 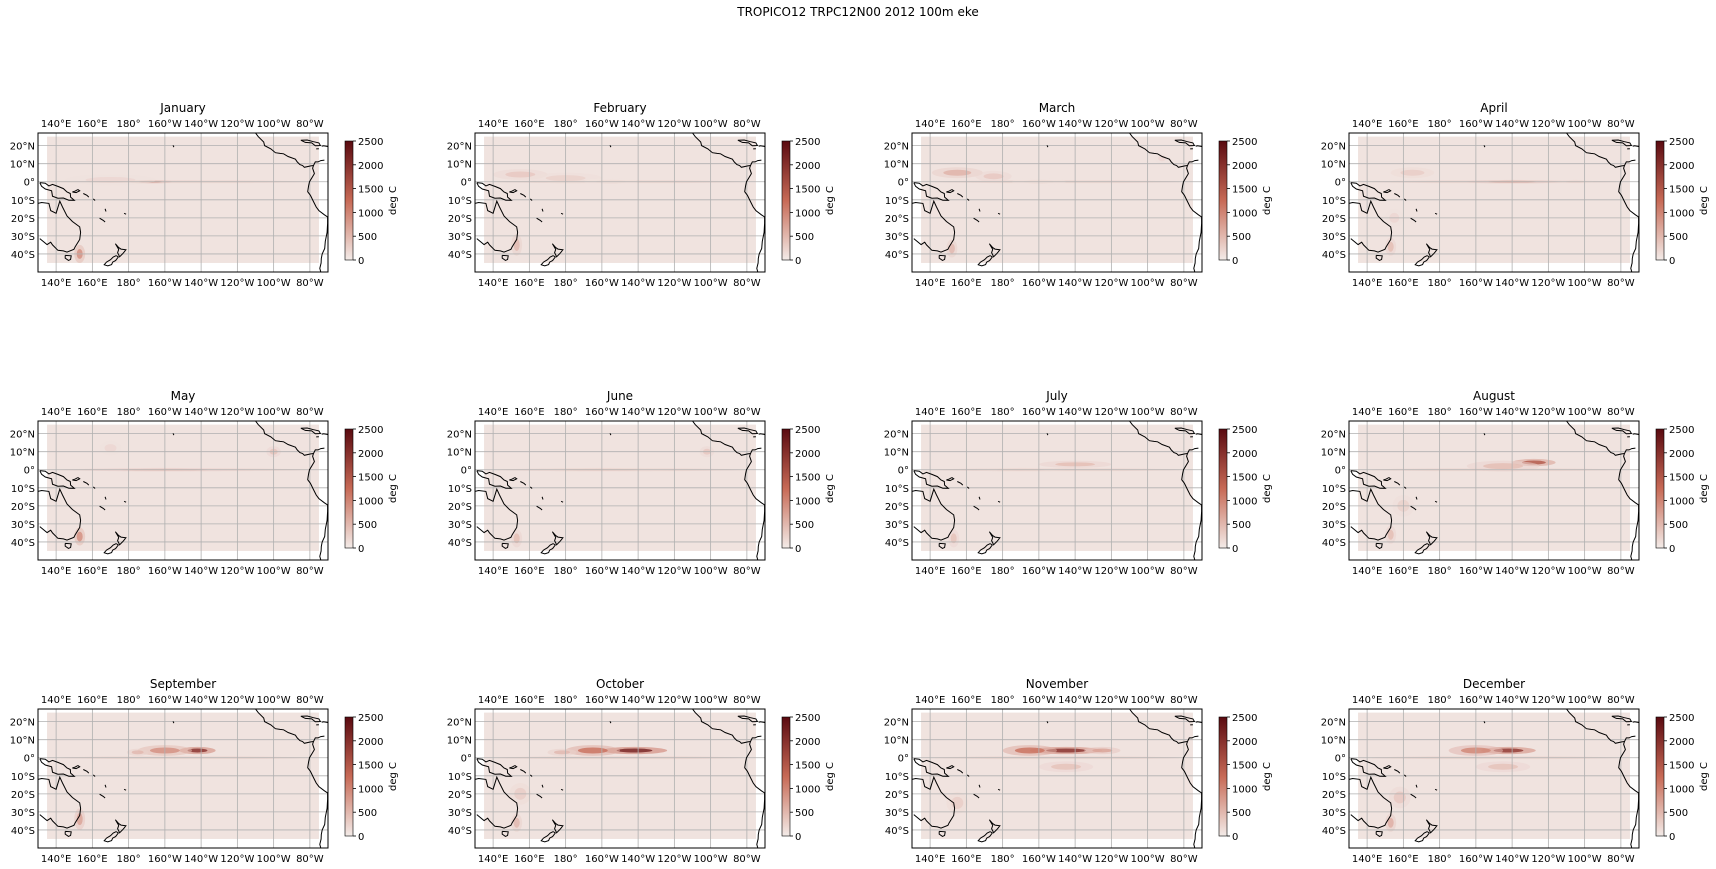 I want to click on lon-tick-label-top: 100°W, so click(x=1148, y=700).